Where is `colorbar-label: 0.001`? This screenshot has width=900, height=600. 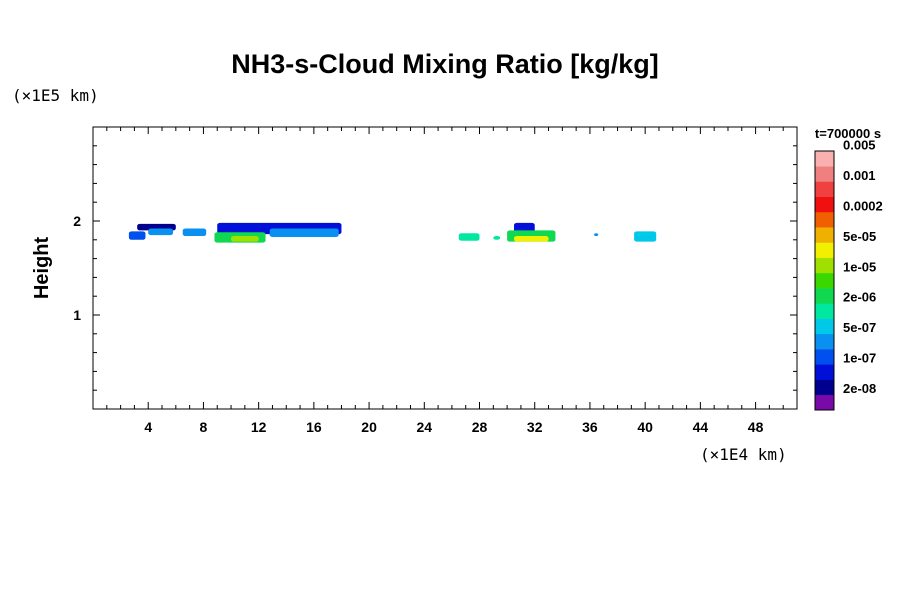 colorbar-label: 0.001 is located at coordinates (859, 175).